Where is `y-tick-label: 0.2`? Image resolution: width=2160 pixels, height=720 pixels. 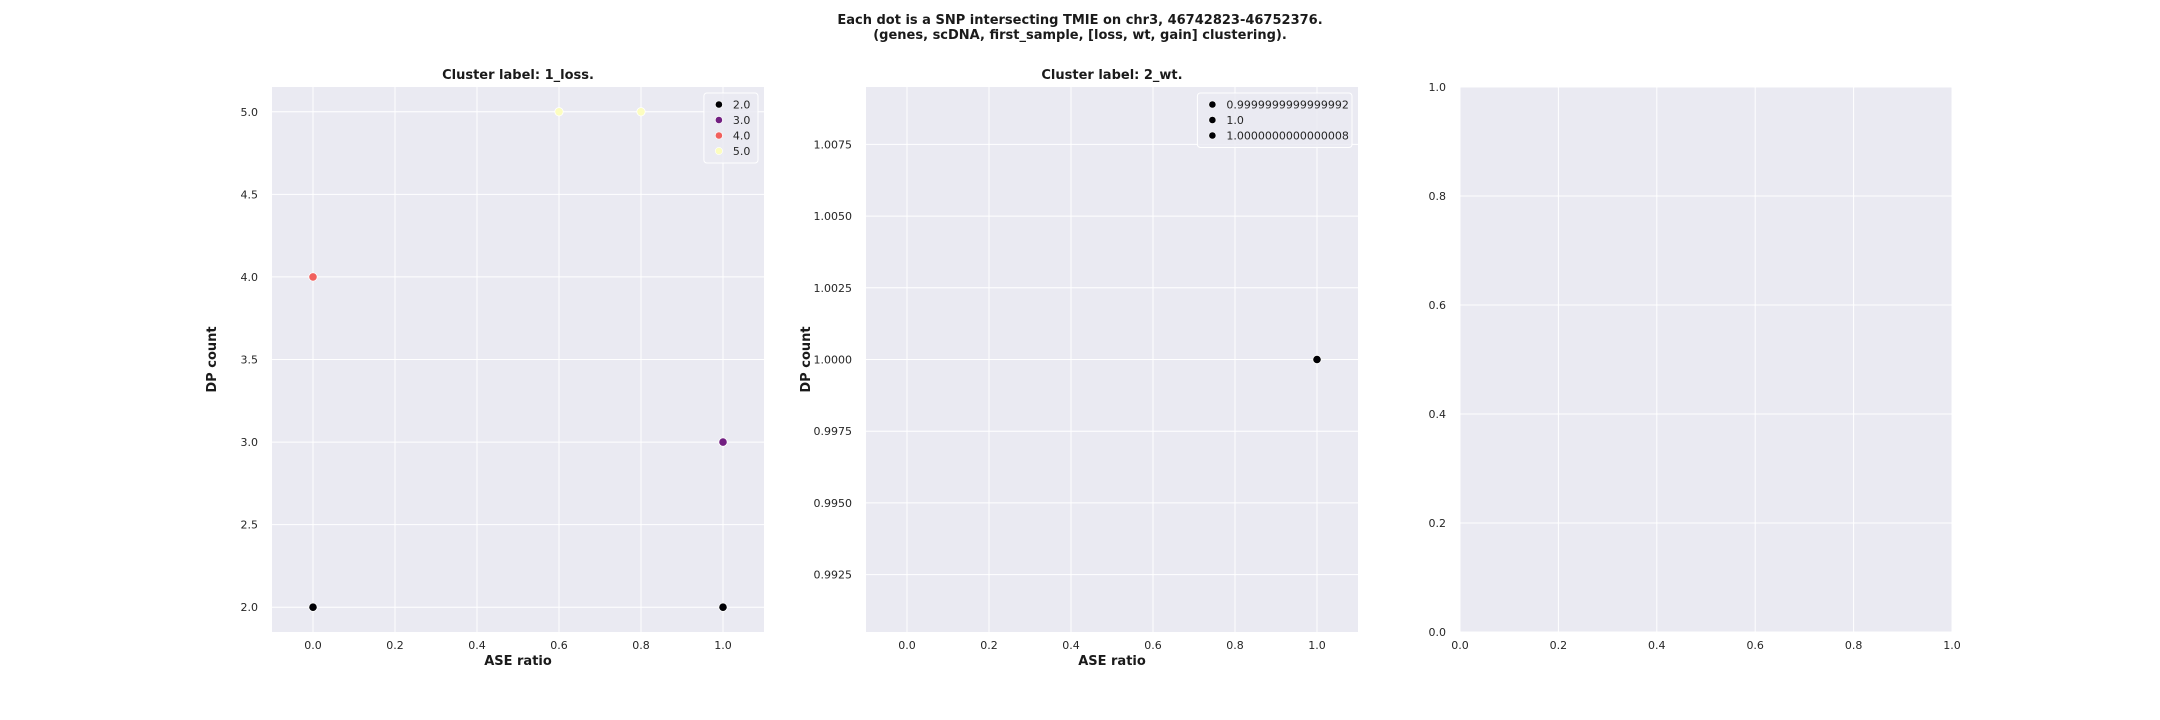
y-tick-label: 0.2 is located at coordinates (1438, 523).